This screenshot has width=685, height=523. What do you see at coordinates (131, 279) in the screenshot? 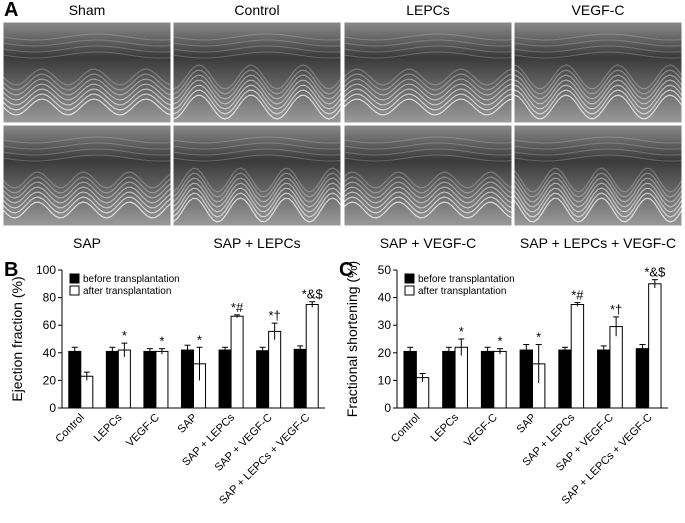
I see `legend-label: before transplantation` at bounding box center [131, 279].